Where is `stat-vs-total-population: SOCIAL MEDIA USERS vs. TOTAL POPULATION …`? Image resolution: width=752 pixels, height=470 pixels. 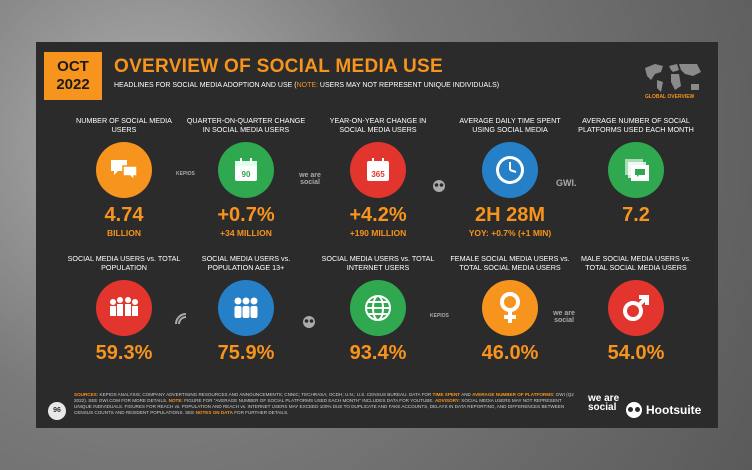
stat-vs-total-population: SOCIAL MEDIA USERS vs. TOTAL POPULATION … is located at coordinates (124, 309).